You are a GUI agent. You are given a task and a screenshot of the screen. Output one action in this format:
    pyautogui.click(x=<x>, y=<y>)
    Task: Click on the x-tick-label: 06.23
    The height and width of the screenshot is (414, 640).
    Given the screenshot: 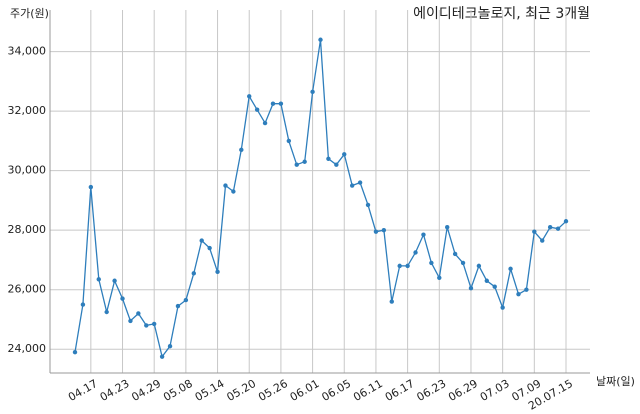 What is the action you would take?
    pyautogui.click(x=432, y=390)
    